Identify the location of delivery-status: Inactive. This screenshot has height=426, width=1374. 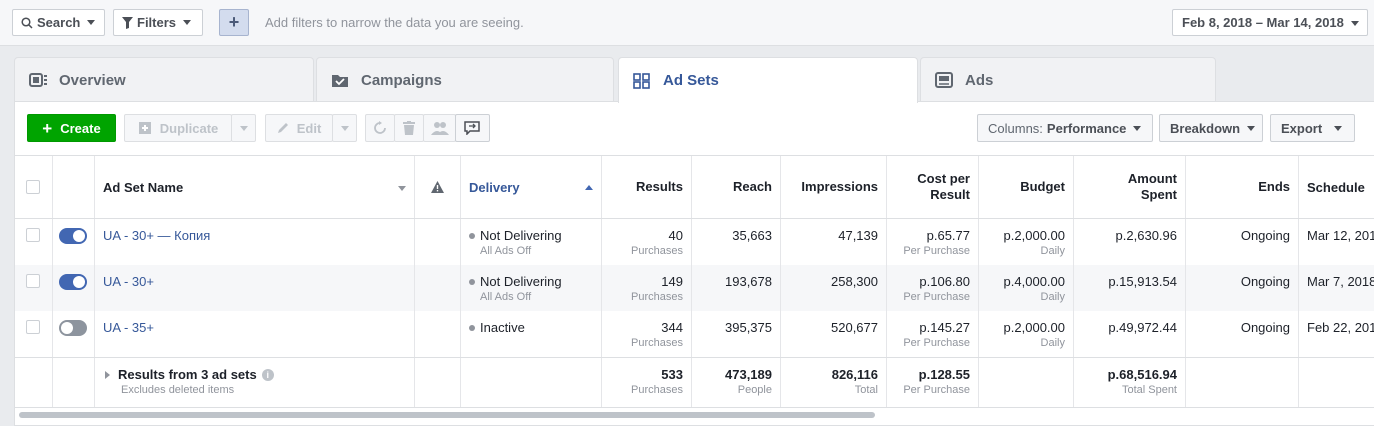
(502, 327).